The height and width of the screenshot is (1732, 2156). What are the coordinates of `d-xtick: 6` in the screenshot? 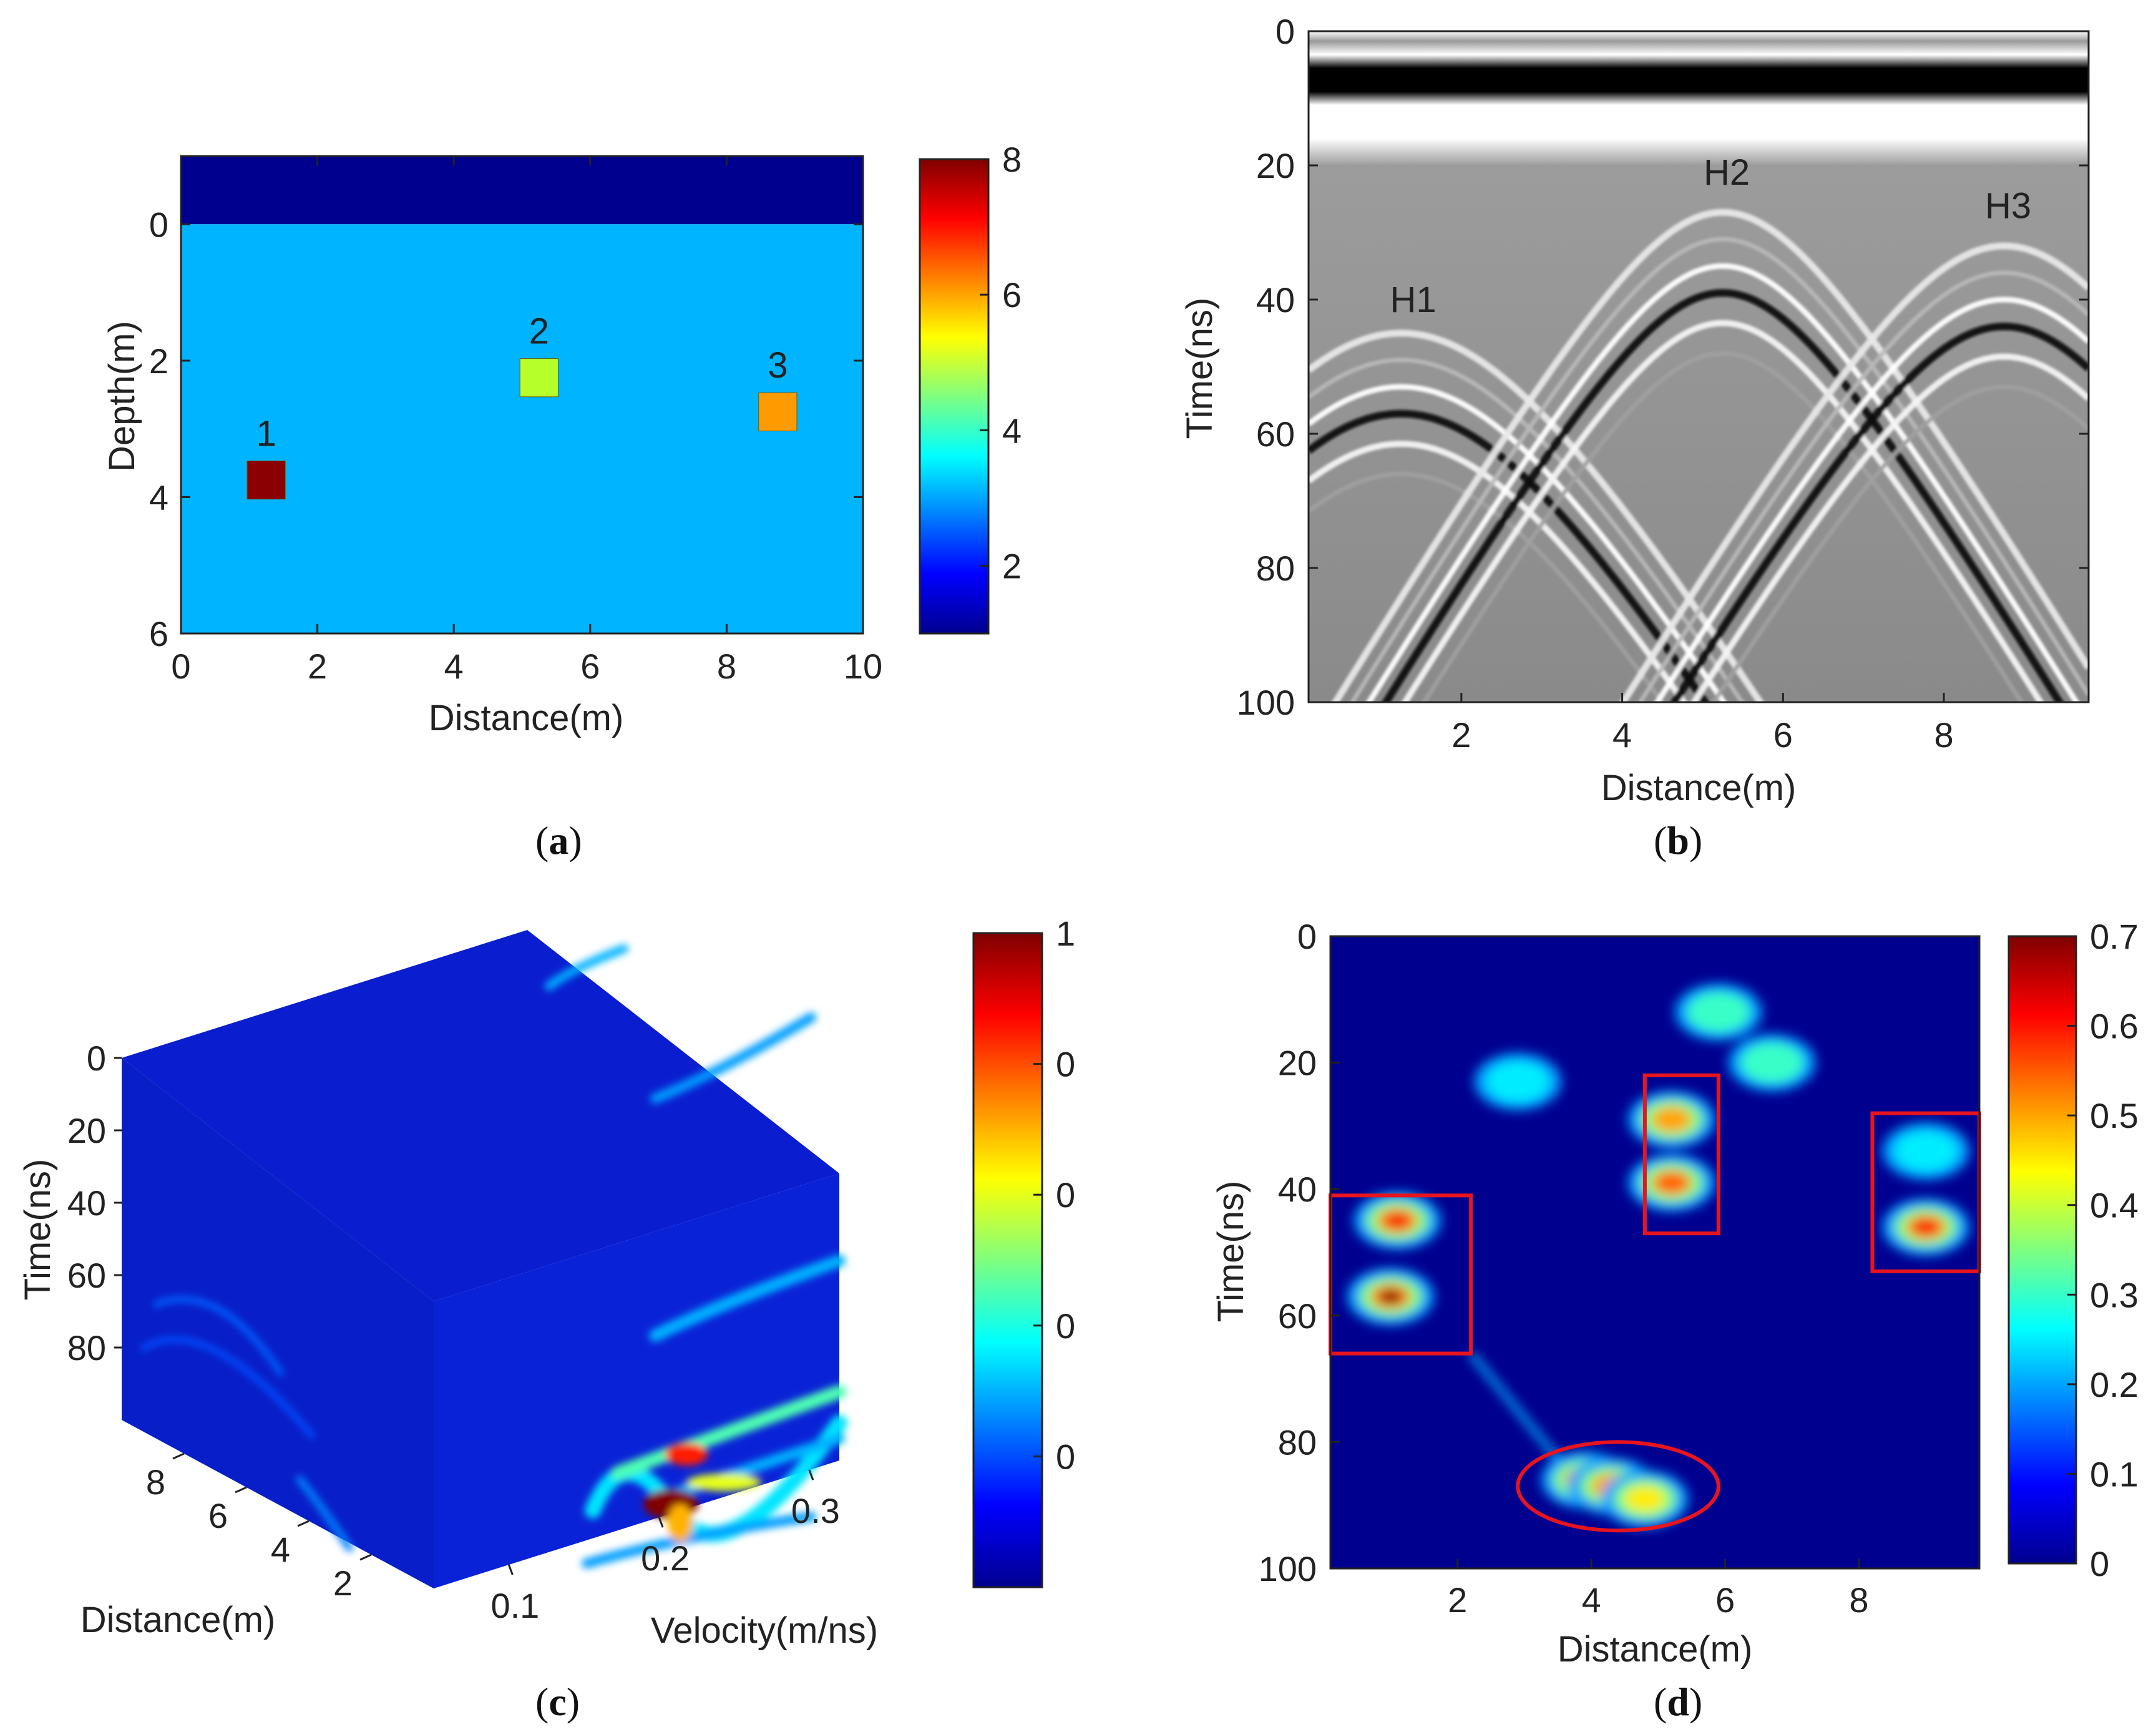 It's located at (1725, 1600).